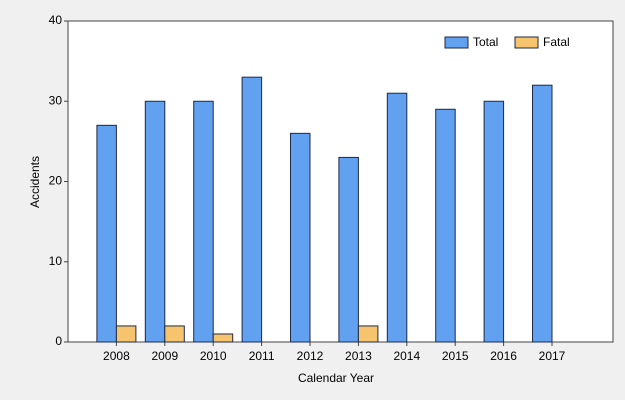 Image resolution: width=625 pixels, height=400 pixels. Describe the element at coordinates (213, 356) in the screenshot. I see `x-tick-label: 2010` at that location.